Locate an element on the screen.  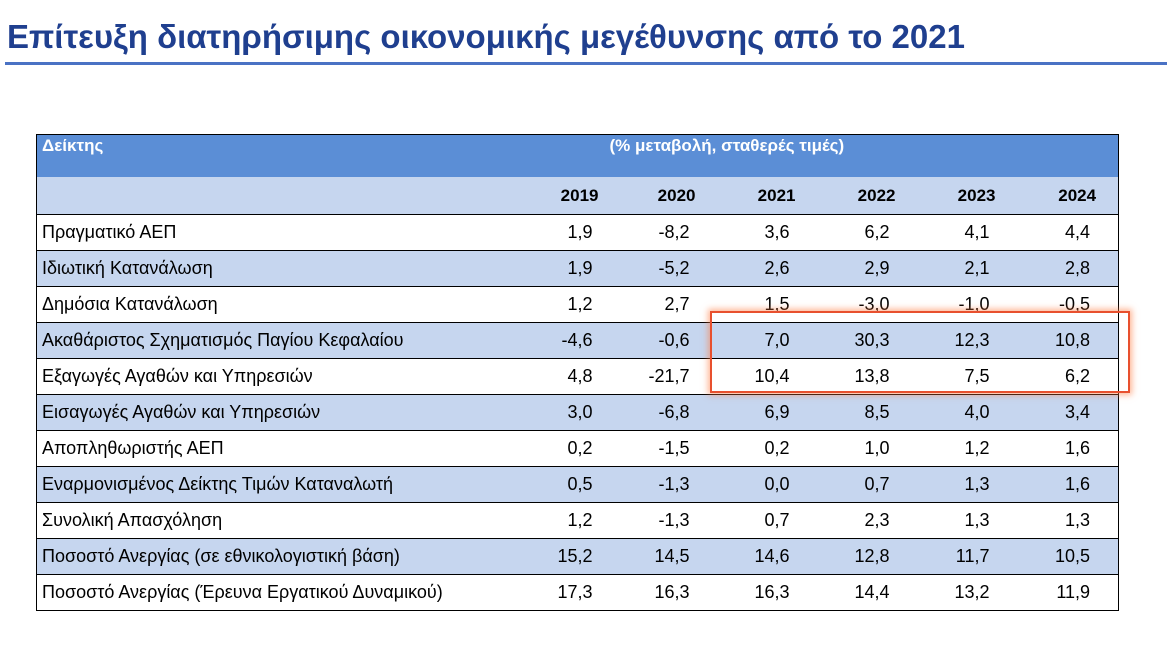
table-row: Πραγματικό ΑΕΠ 1,9 -8,2 3,6 6,2 4,1 4,4 is located at coordinates (577, 232).